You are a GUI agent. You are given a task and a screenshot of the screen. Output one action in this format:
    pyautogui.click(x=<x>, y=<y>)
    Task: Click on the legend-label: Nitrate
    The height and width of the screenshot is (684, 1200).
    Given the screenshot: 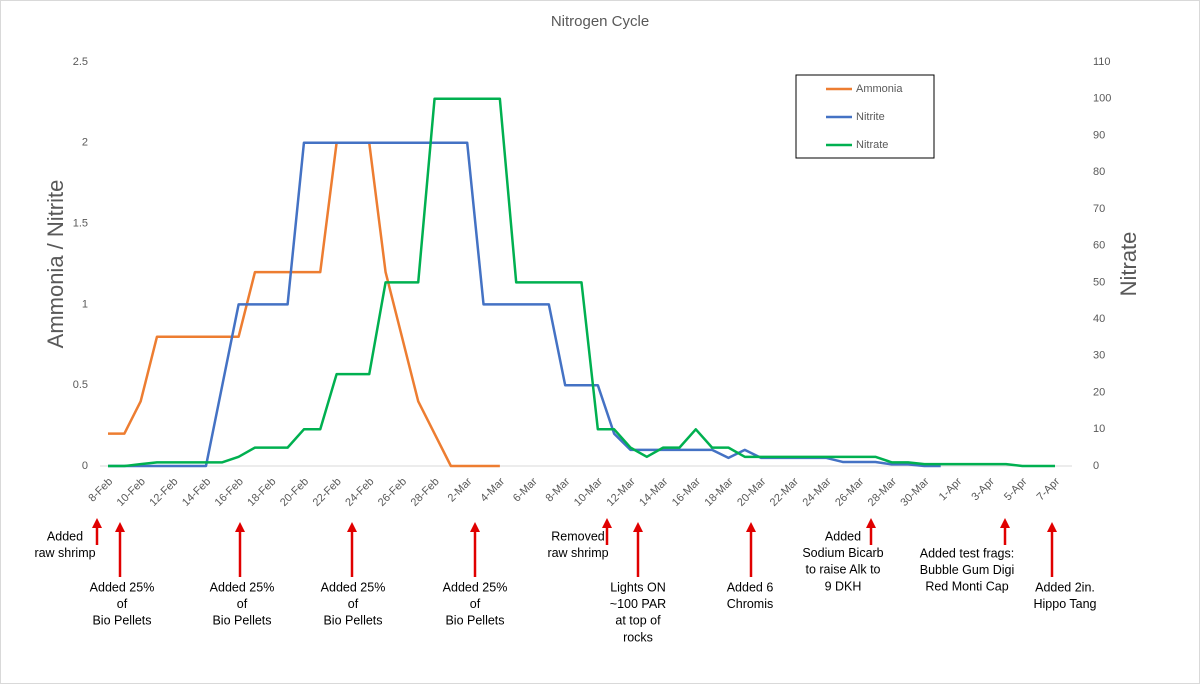 What is the action you would take?
    pyautogui.click(x=872, y=145)
    